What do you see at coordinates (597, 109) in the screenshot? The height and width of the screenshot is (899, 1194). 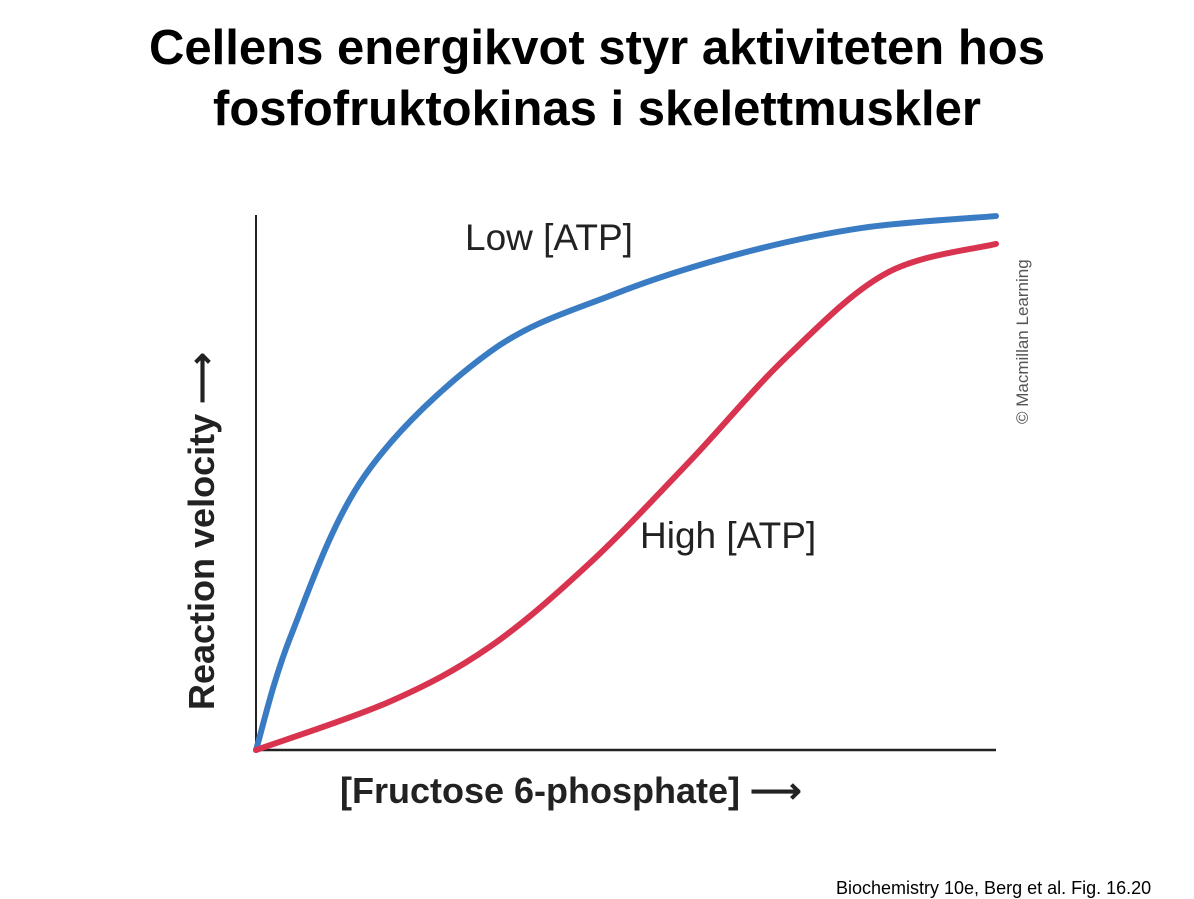 I see `title-line-2: fosfofruktokinas i skelettmuskler` at bounding box center [597, 109].